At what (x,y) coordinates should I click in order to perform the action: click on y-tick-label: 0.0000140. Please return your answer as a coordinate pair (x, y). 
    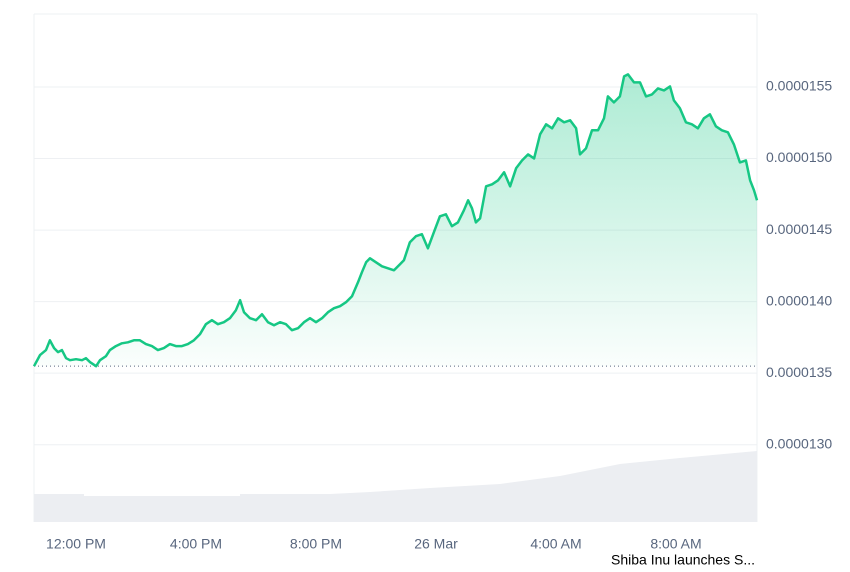
    Looking at the image, I should click on (799, 300).